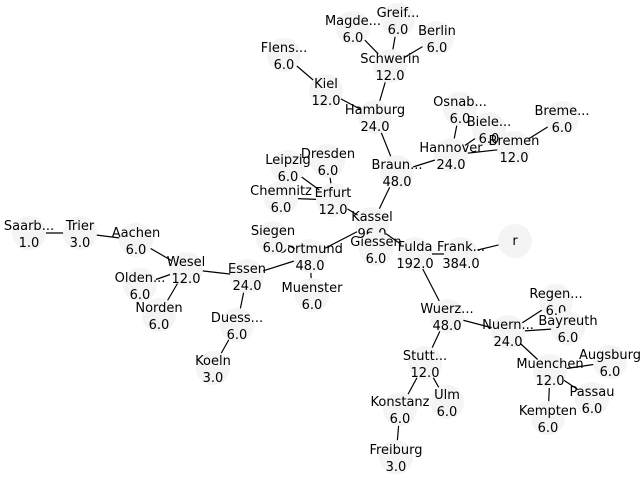  I want to click on node-trier: Trier 3.0, so click(80, 233).